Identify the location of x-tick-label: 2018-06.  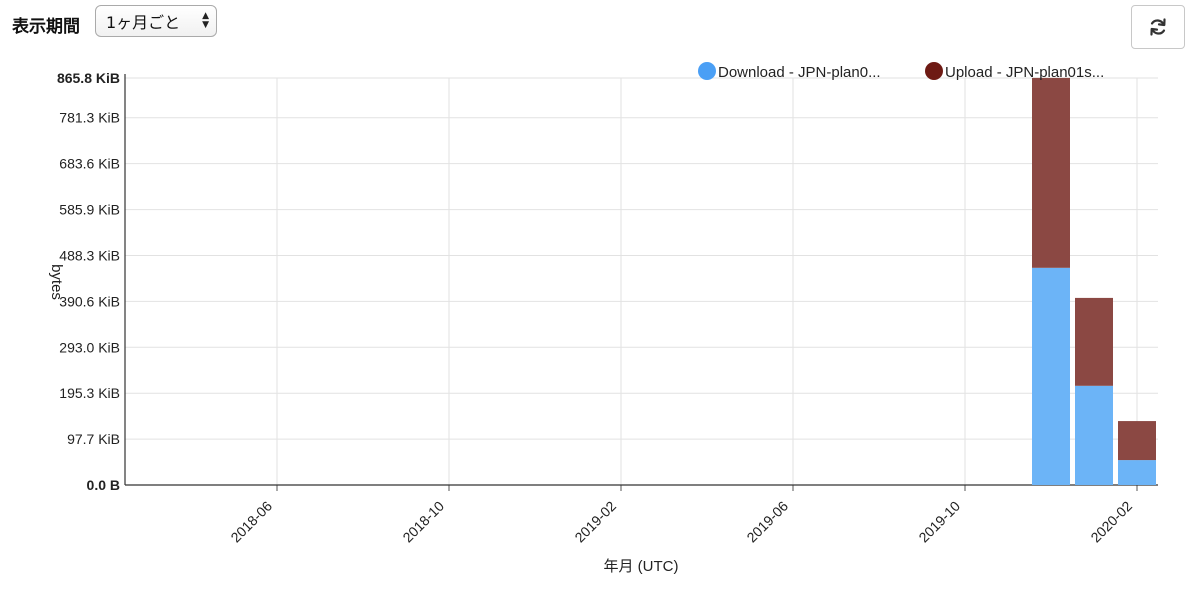
(251, 522).